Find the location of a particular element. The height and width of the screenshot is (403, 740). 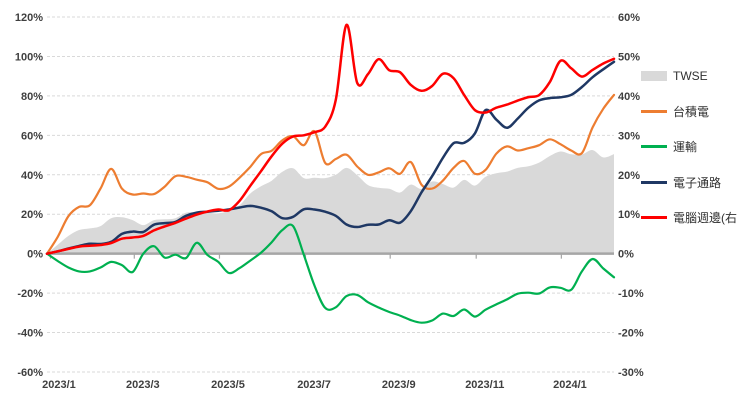

left-axis-tick-label: -20% is located at coordinates (30, 294).